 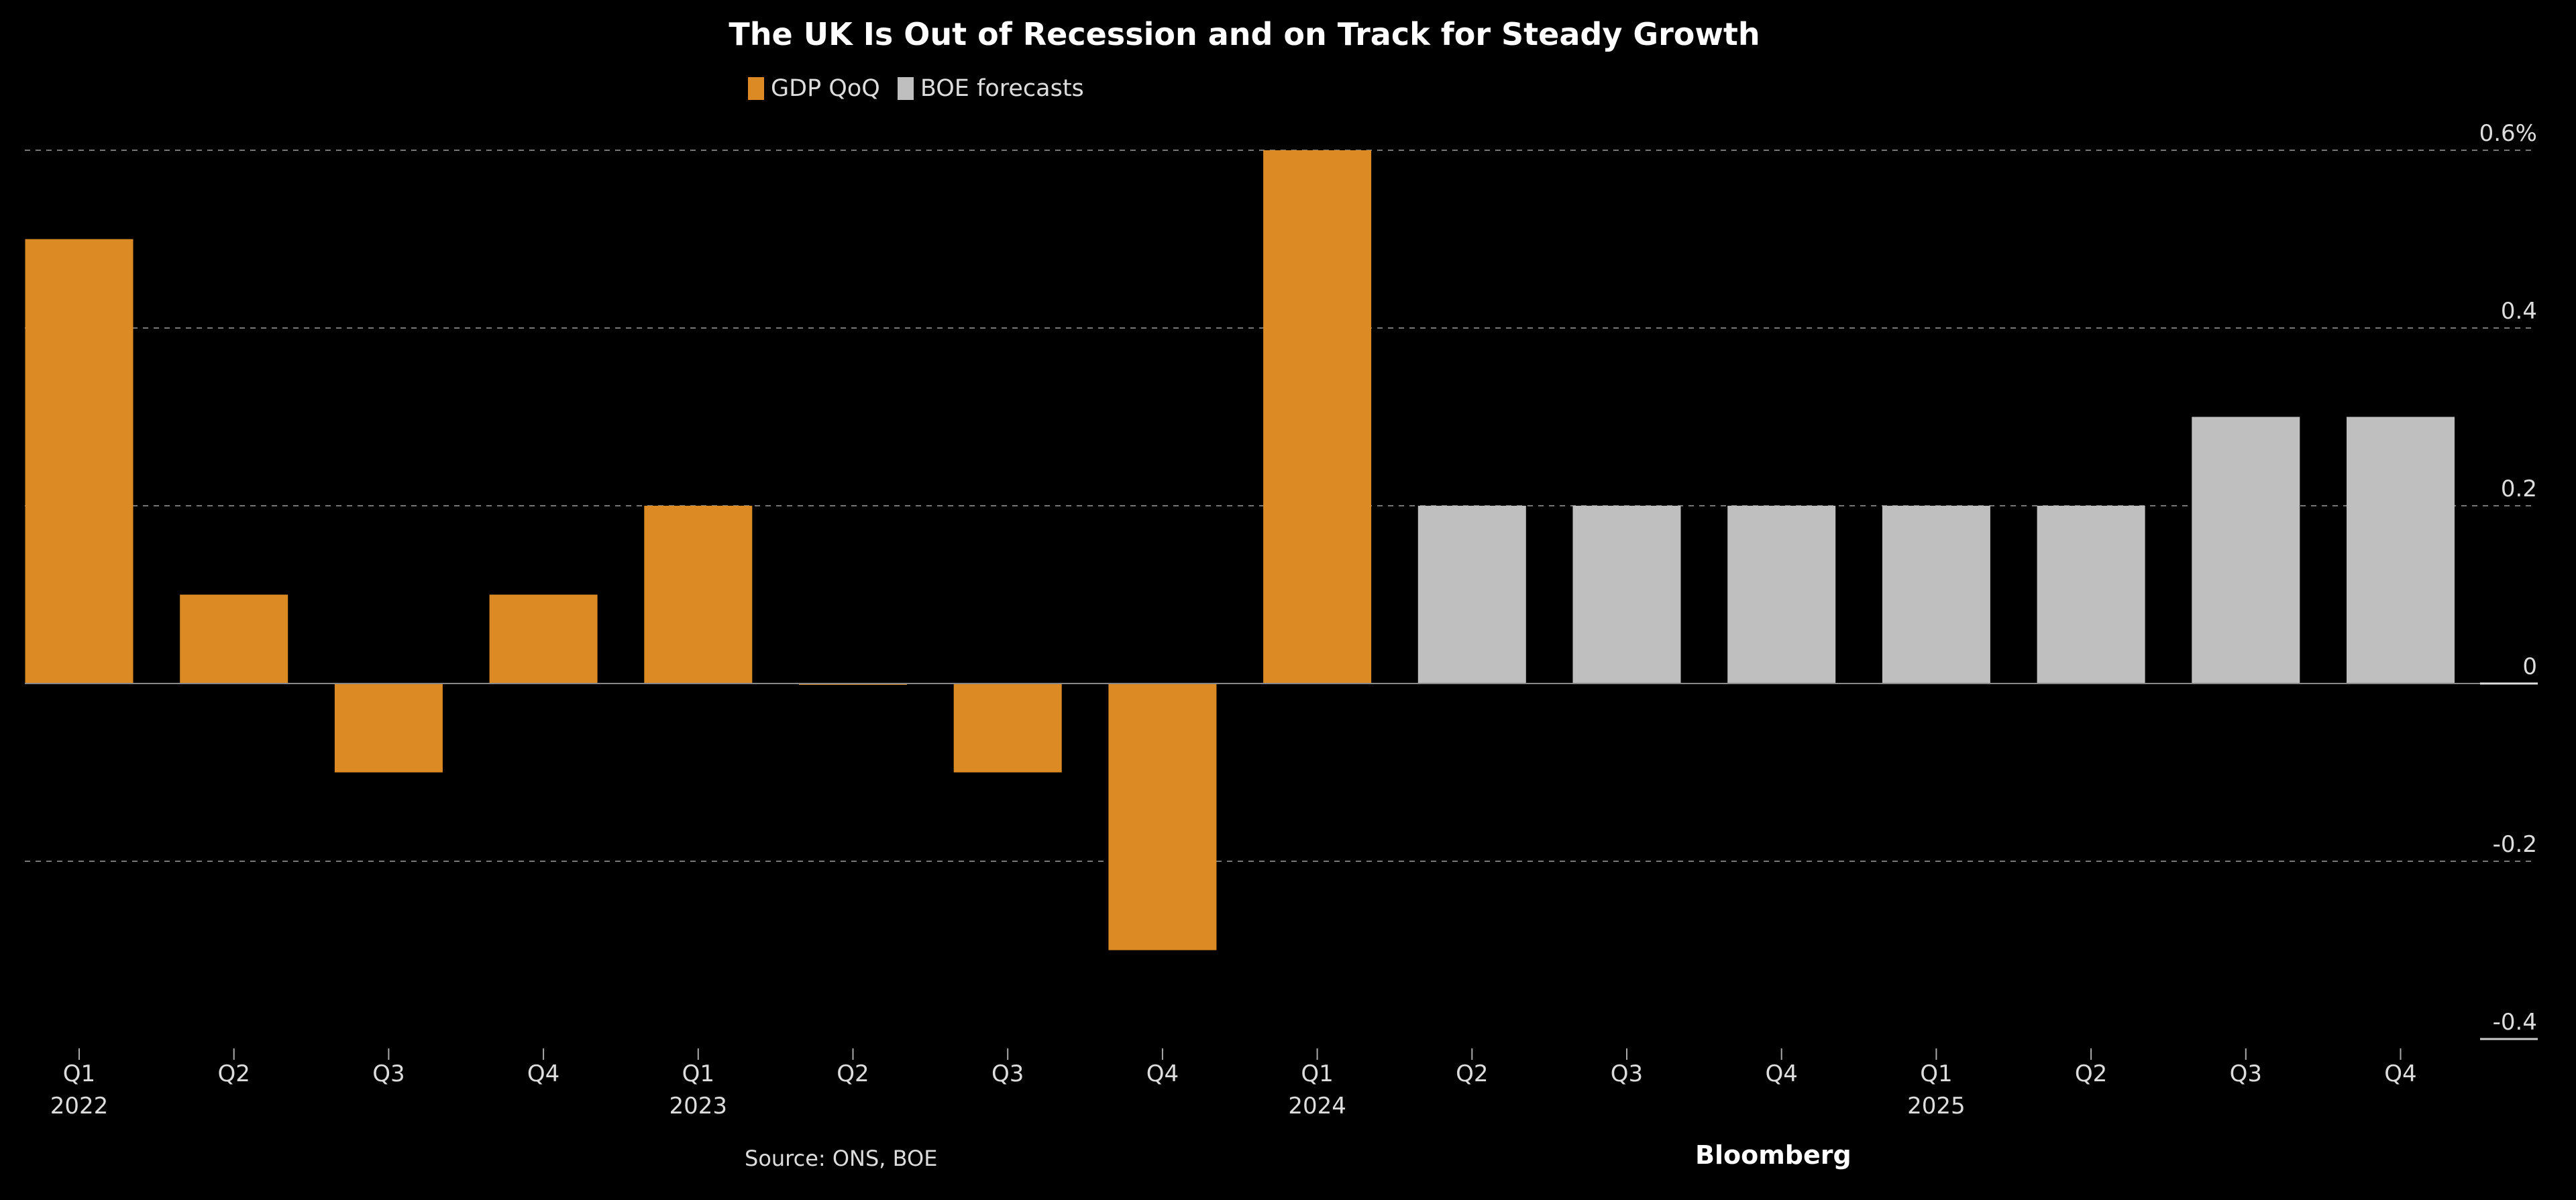 What do you see at coordinates (905, 88) in the screenshot?
I see `legend-swatch-boe` at bounding box center [905, 88].